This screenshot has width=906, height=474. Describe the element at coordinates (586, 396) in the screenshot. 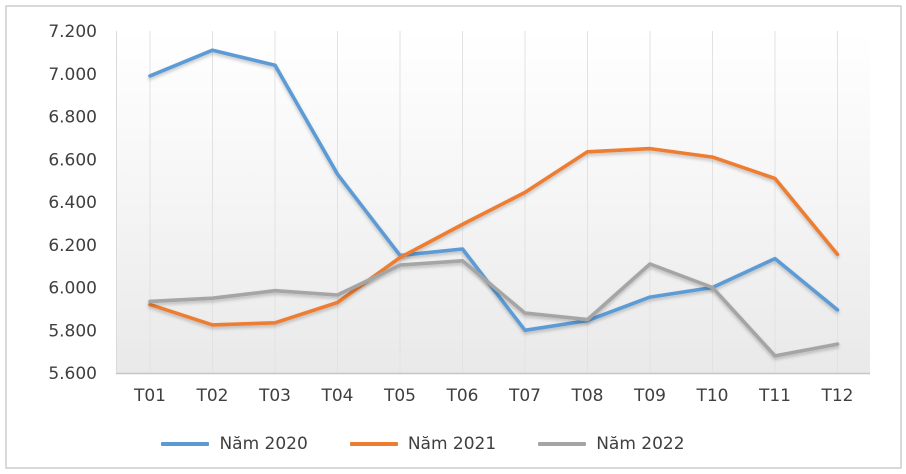

I see `x-tick-label: T08` at that location.